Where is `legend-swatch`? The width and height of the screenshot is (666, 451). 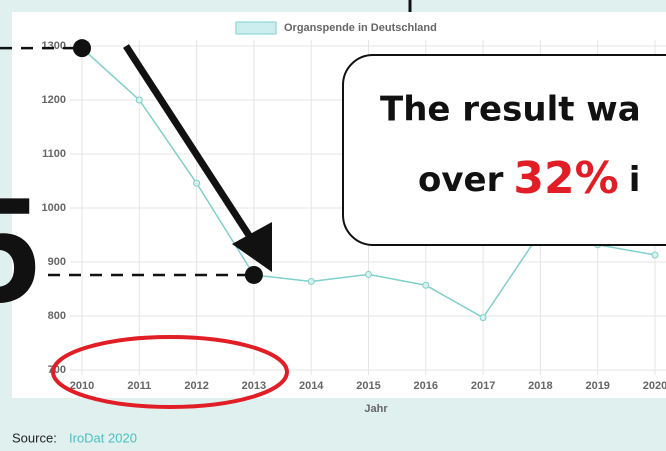 legend-swatch is located at coordinates (256, 28).